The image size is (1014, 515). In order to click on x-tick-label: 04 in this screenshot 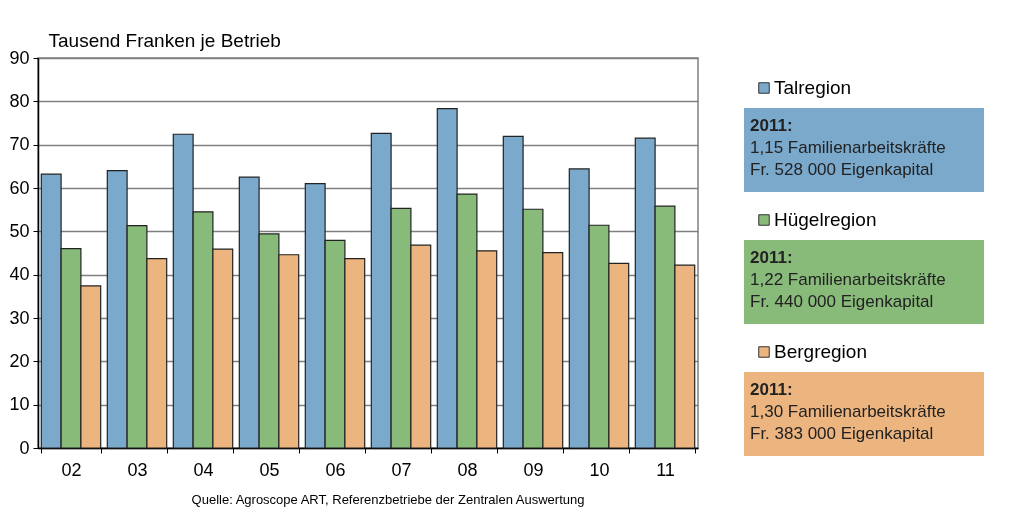, I will do `click(203, 469)`.